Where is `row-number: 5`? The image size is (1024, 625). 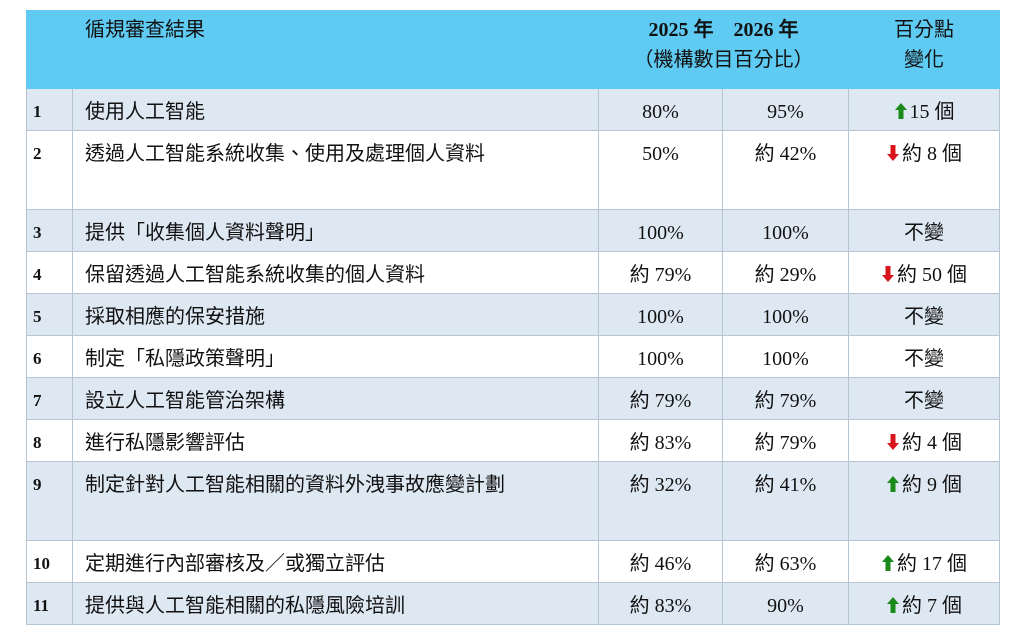 row-number: 5 is located at coordinates (49, 314).